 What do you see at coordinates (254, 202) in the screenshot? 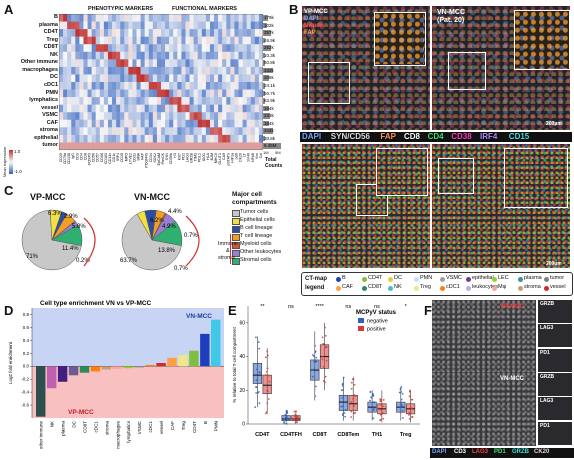
I see `compartment-legend-title-2: compartments` at bounding box center [254, 202].